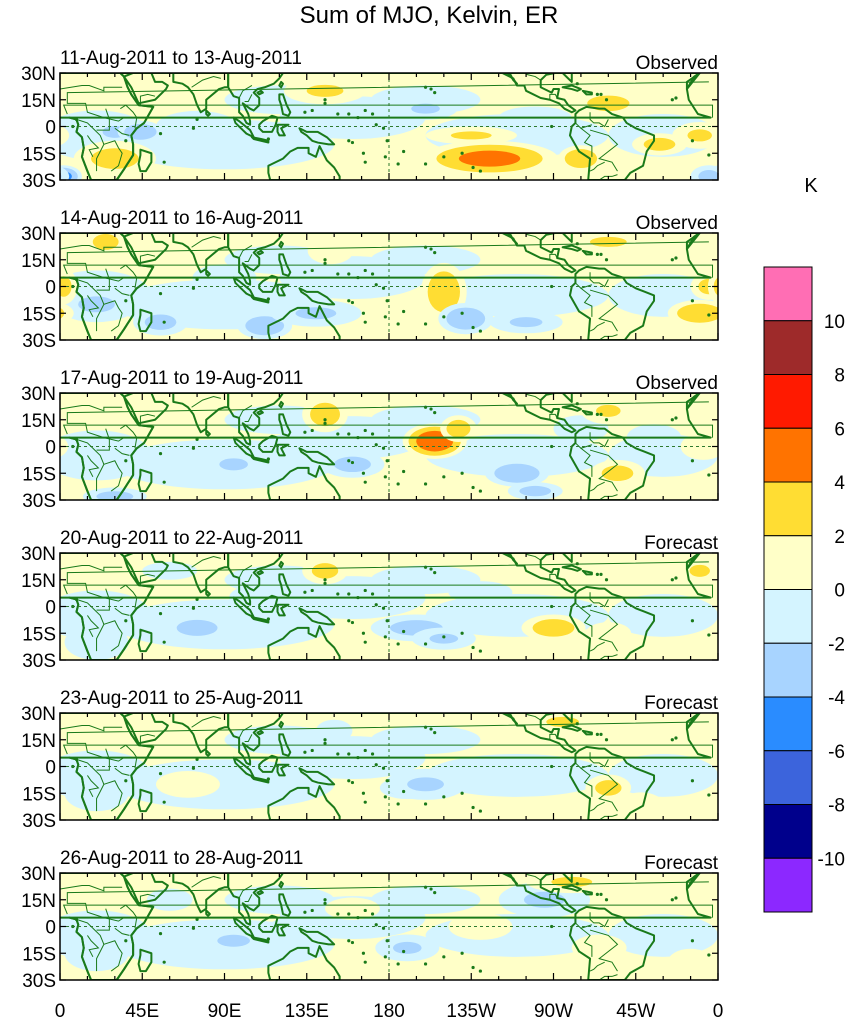  I want to click on panel-period: 17-Aug-2011 to 19-Aug-2011, so click(181, 378).